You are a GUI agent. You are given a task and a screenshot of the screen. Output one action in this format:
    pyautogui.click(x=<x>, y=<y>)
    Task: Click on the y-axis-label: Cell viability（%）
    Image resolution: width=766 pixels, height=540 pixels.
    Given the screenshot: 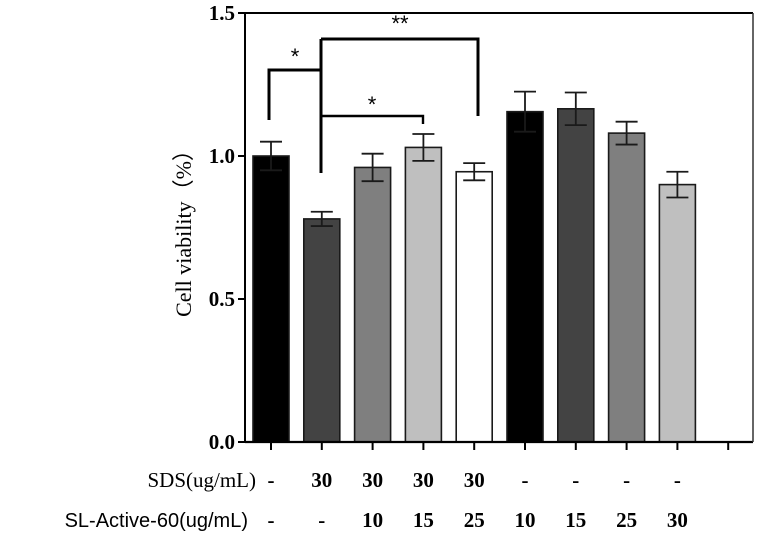 What is the action you would take?
    pyautogui.click(x=183, y=228)
    